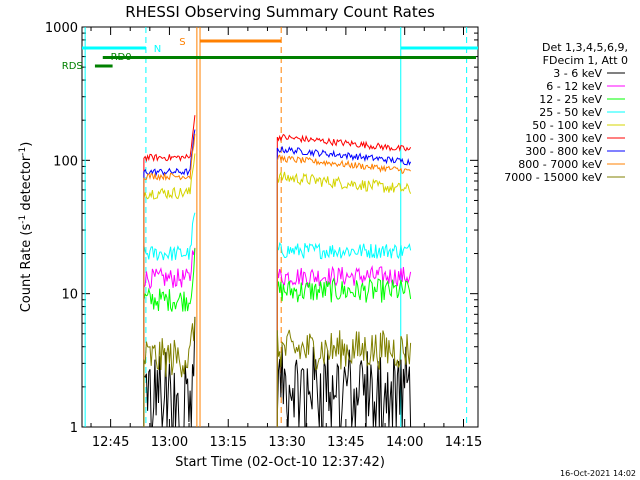 Image resolution: width=640 pixels, height=480 pixels. Describe the element at coordinates (570, 99) in the screenshot. I see `legend-label-2: 12 - 25 keV` at that location.